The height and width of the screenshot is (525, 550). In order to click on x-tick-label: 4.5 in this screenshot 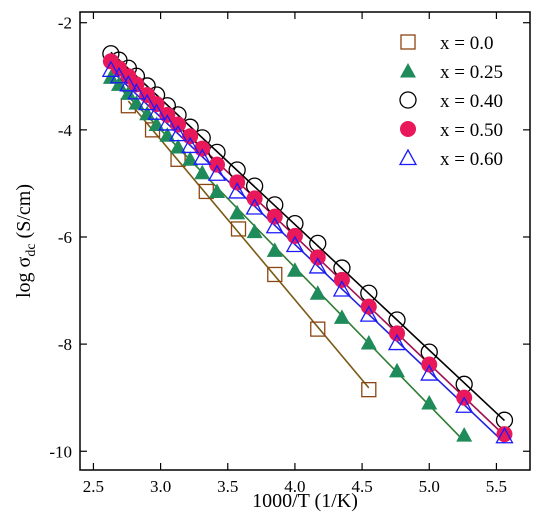, I will do `click(361, 486)`.